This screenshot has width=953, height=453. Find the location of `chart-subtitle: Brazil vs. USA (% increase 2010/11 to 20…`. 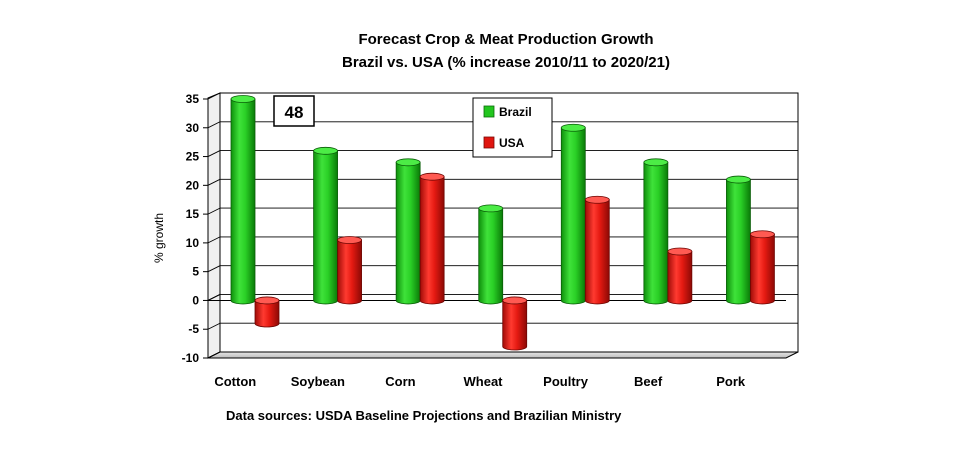

chart-subtitle: Brazil vs. USA (% increase 2010/11 to 20… is located at coordinates (506, 62).